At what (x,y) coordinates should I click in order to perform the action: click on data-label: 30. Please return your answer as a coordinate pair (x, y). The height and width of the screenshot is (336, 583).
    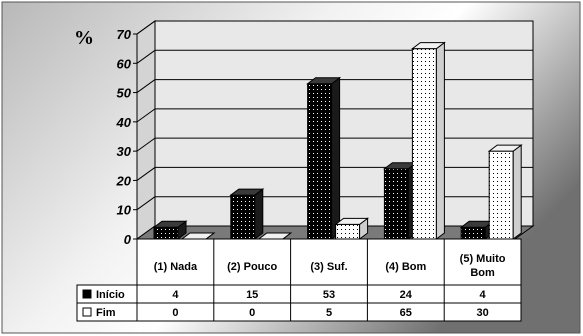
    Looking at the image, I should click on (482, 313).